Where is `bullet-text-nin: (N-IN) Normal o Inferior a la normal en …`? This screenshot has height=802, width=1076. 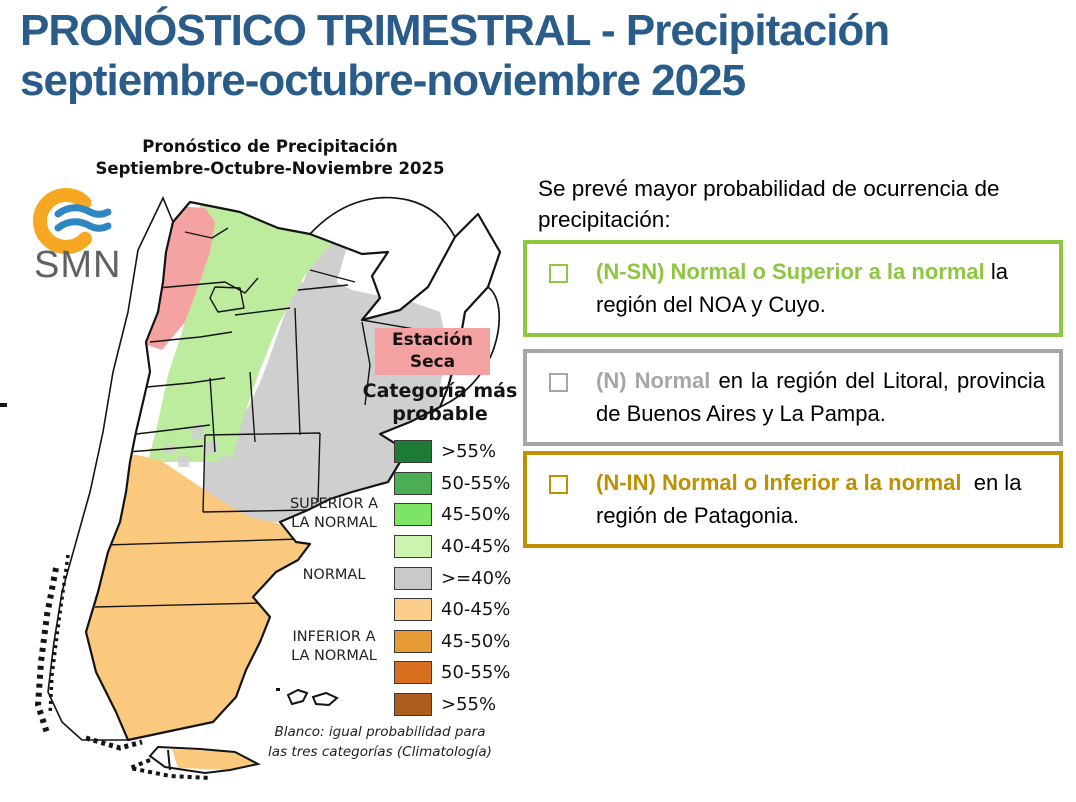
bullet-text-nin: (N-IN) Normal o Inferior a la normal en … is located at coordinates (820, 499).